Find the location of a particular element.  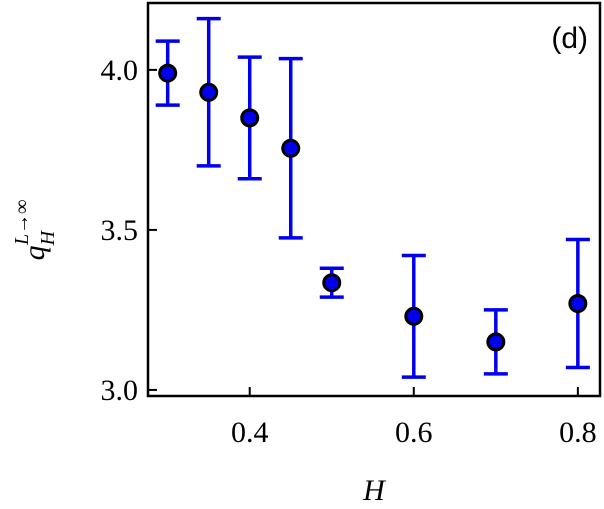

y-label-sup: L→∞ is located at coordinates (22, 223).